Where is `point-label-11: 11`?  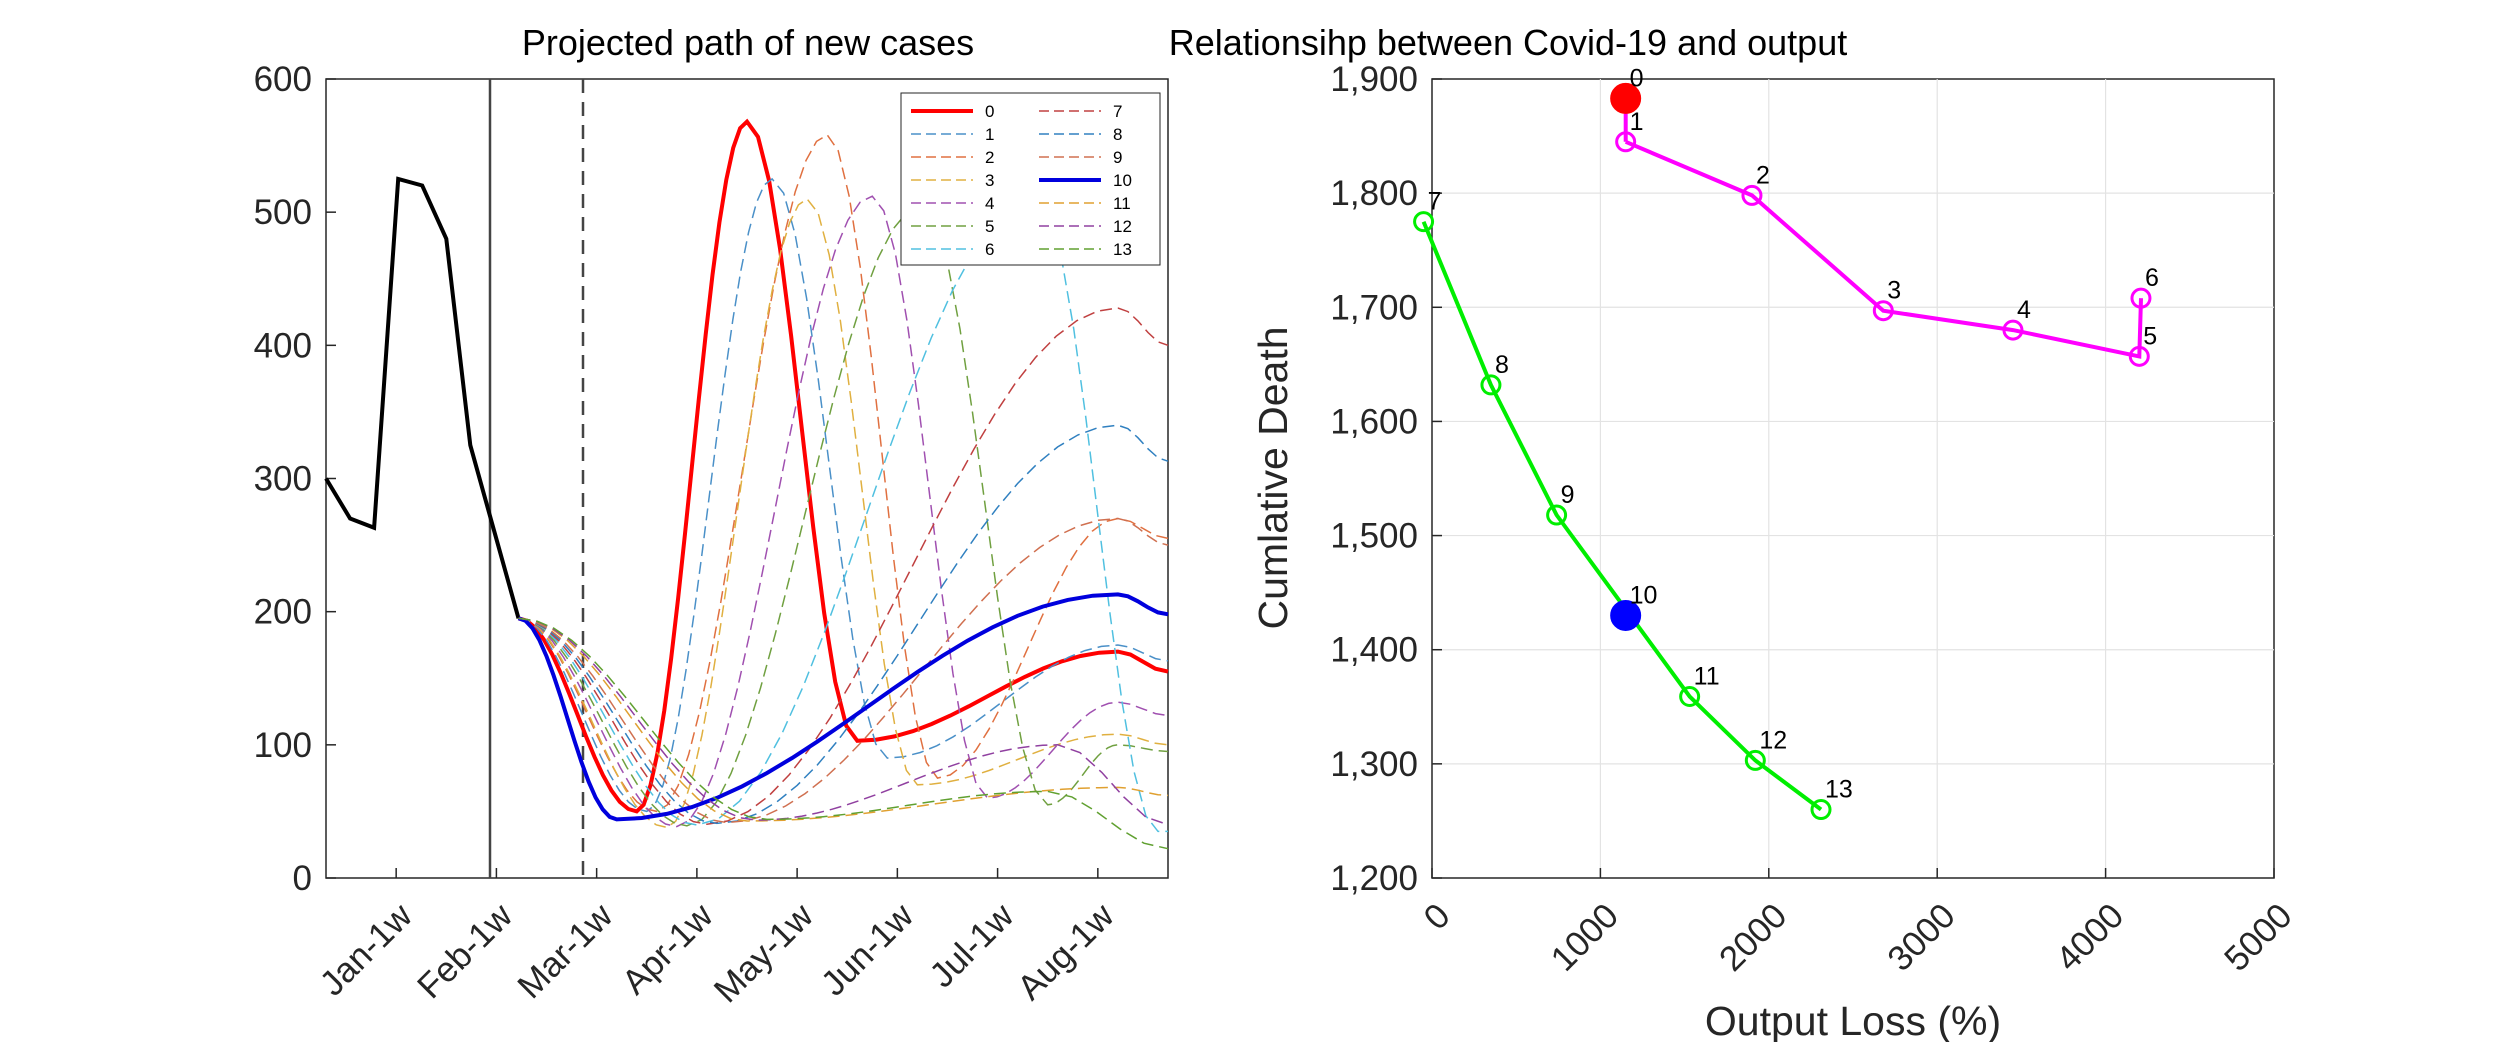 point-label-11: 11 is located at coordinates (1707, 677).